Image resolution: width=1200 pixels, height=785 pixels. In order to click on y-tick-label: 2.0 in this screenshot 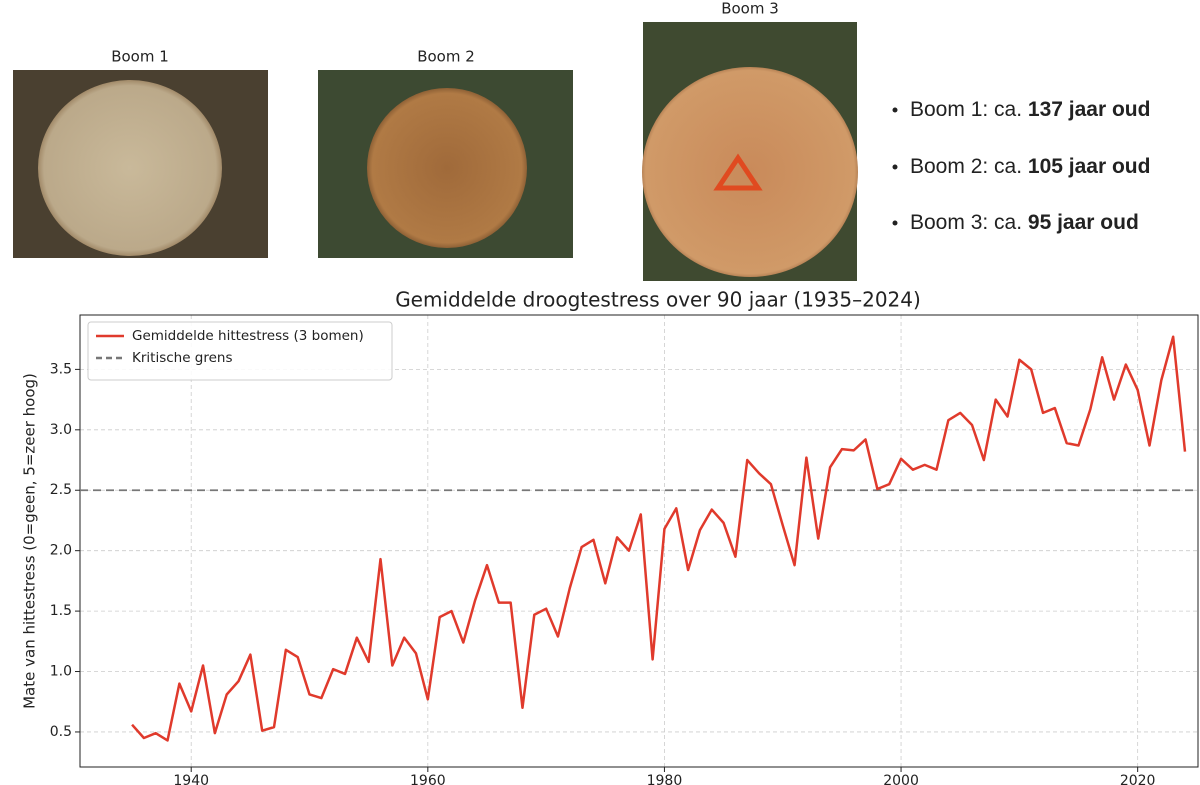, I will do `click(61, 551)`.